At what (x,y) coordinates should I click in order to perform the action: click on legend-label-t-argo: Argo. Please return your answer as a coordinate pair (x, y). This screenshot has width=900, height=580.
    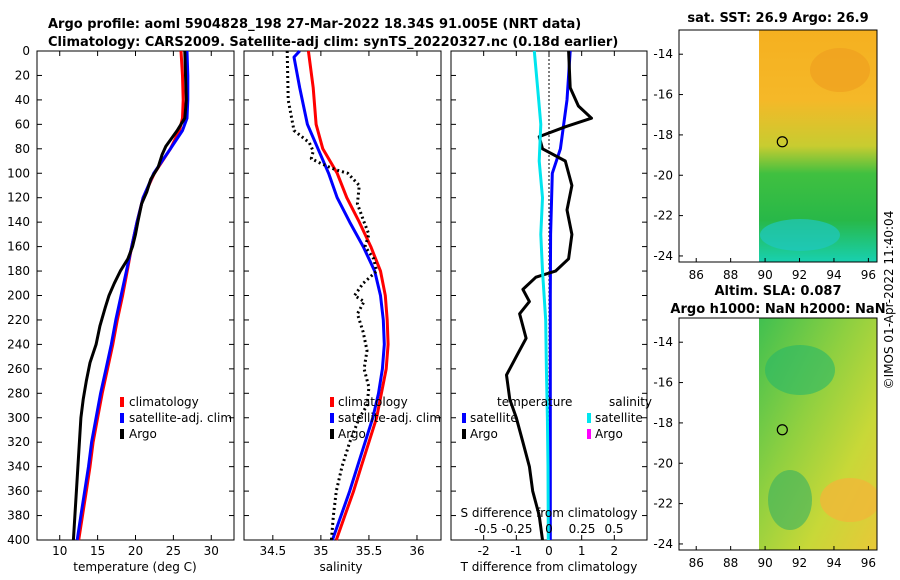
    Looking at the image, I should click on (484, 434).